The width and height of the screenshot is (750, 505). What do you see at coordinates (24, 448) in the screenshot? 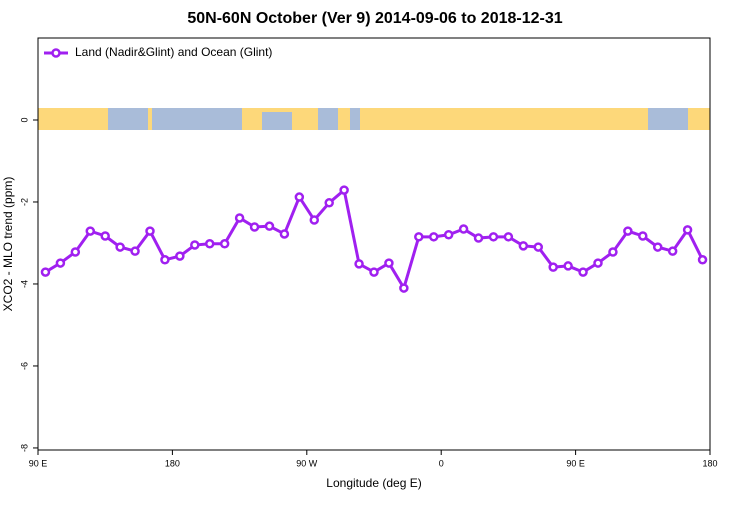
I see `y-tick-label: -8` at bounding box center [24, 448].